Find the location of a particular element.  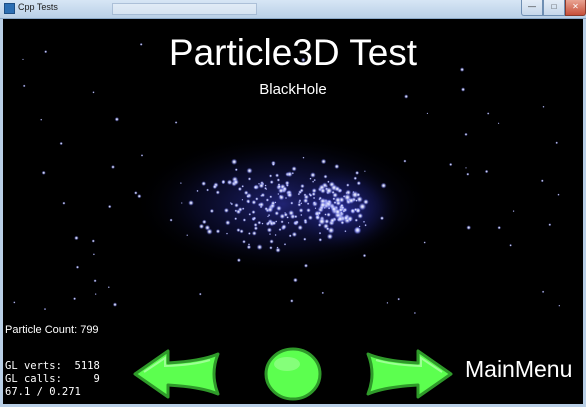

back-button is located at coordinates (177, 374).